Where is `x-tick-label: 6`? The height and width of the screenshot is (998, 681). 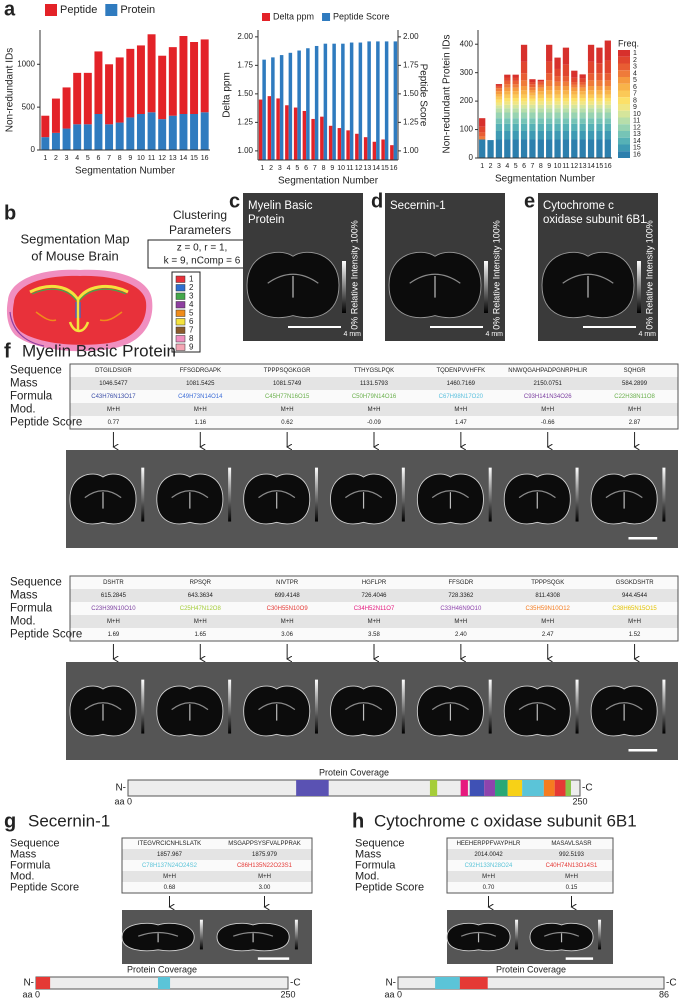 x-tick-label: 6 is located at coordinates (306, 168).